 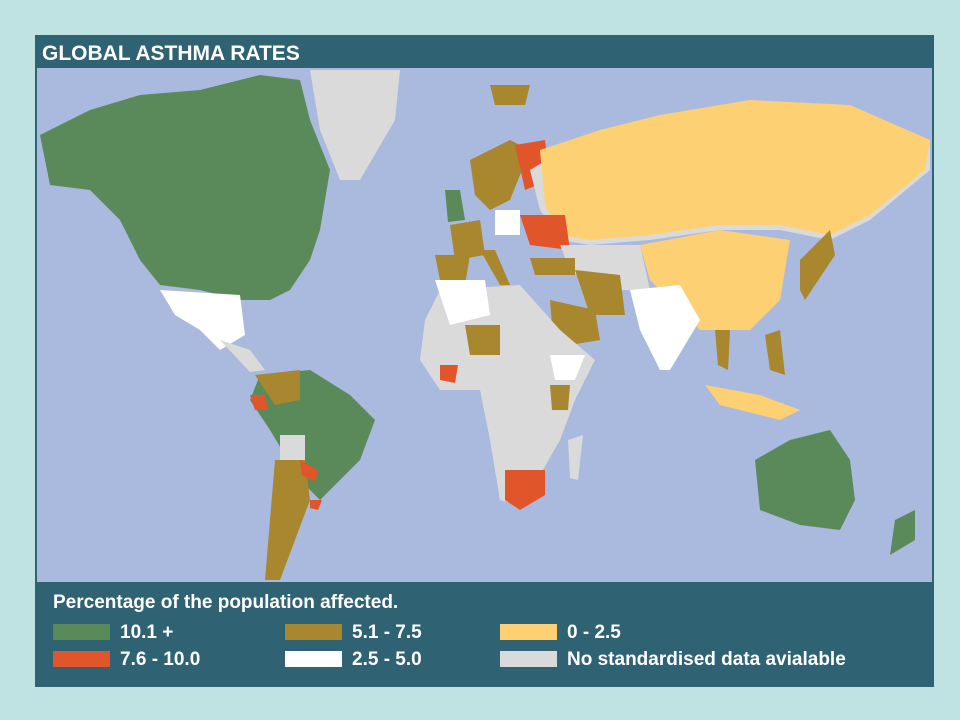 What do you see at coordinates (387, 659) in the screenshot?
I see `legend-label: 2.5 - 5.0` at bounding box center [387, 659].